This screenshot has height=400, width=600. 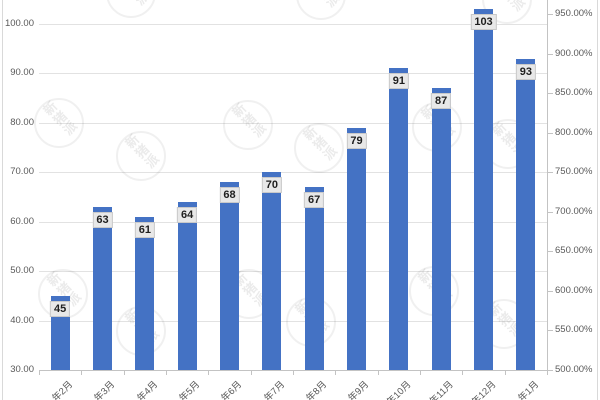 What do you see at coordinates (398, 81) in the screenshot?
I see `bar-value-label: 91` at bounding box center [398, 81].